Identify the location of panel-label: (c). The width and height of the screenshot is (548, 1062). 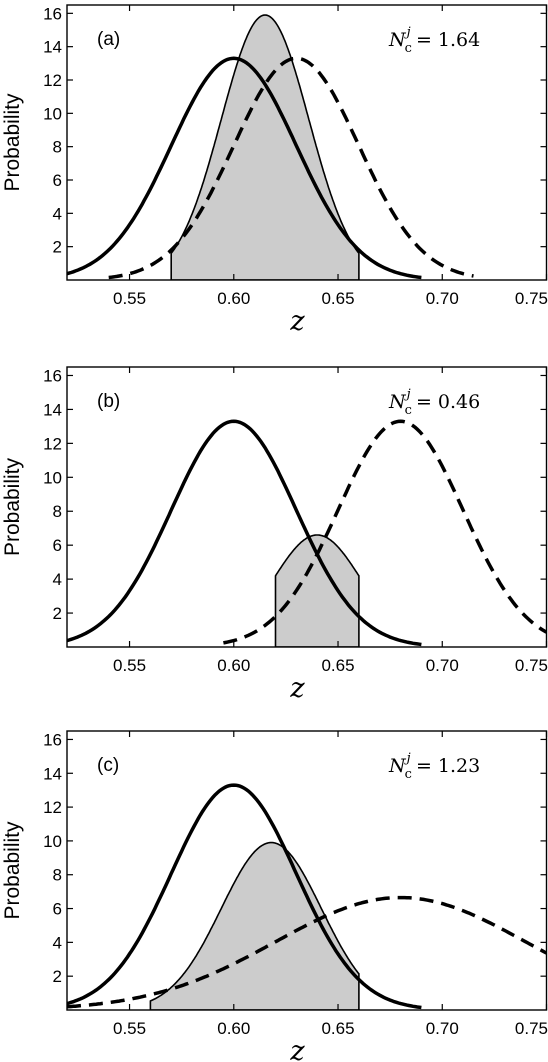
(108, 765).